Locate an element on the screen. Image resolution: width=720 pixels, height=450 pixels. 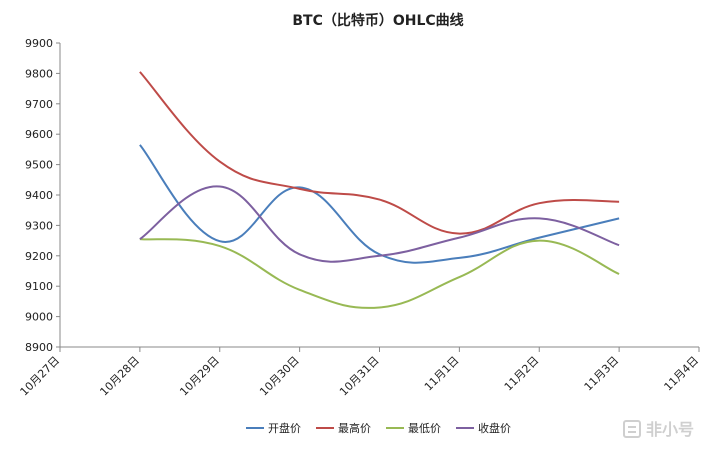
x-tick-label: 10月31日 is located at coordinates (359, 376).